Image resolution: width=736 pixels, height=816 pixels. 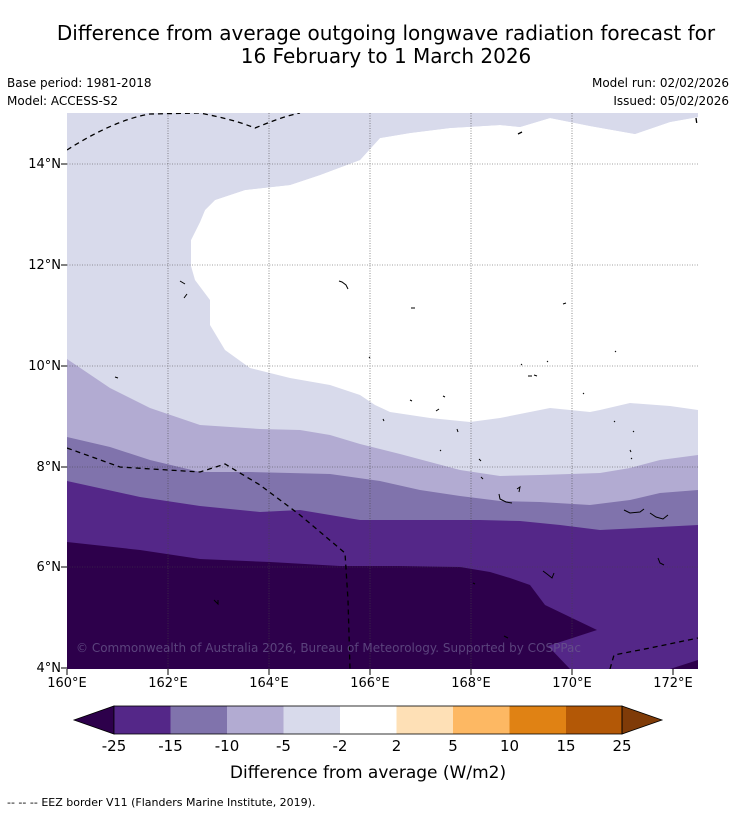 I want to click on legend-arrow-left, so click(x=93, y=720).